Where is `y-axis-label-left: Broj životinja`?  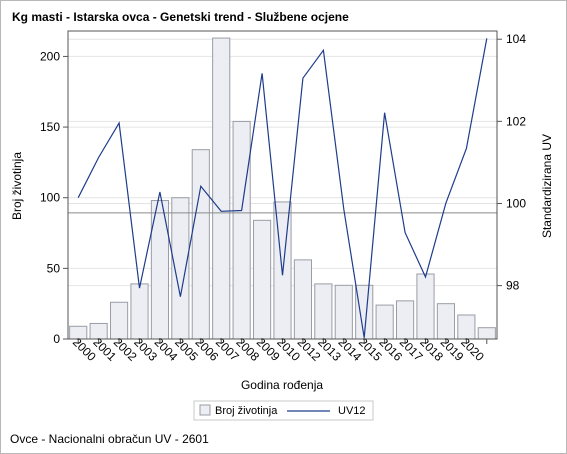 y-axis-label-left: Broj životinja is located at coordinates (17, 186).